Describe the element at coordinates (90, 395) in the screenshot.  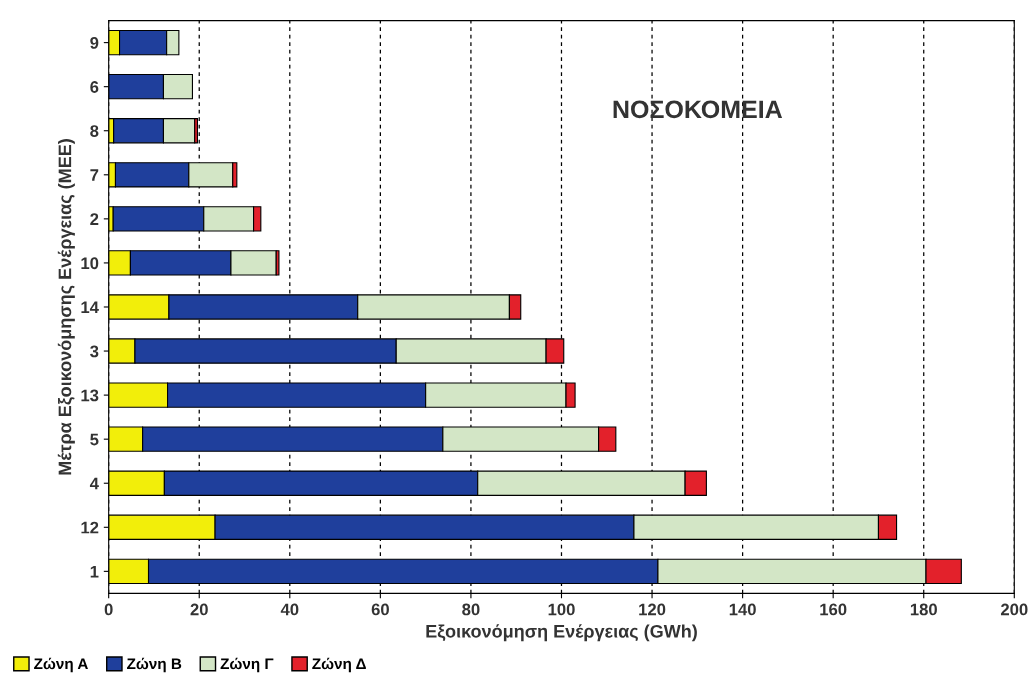
I see `y-tick-label: 13` at that location.